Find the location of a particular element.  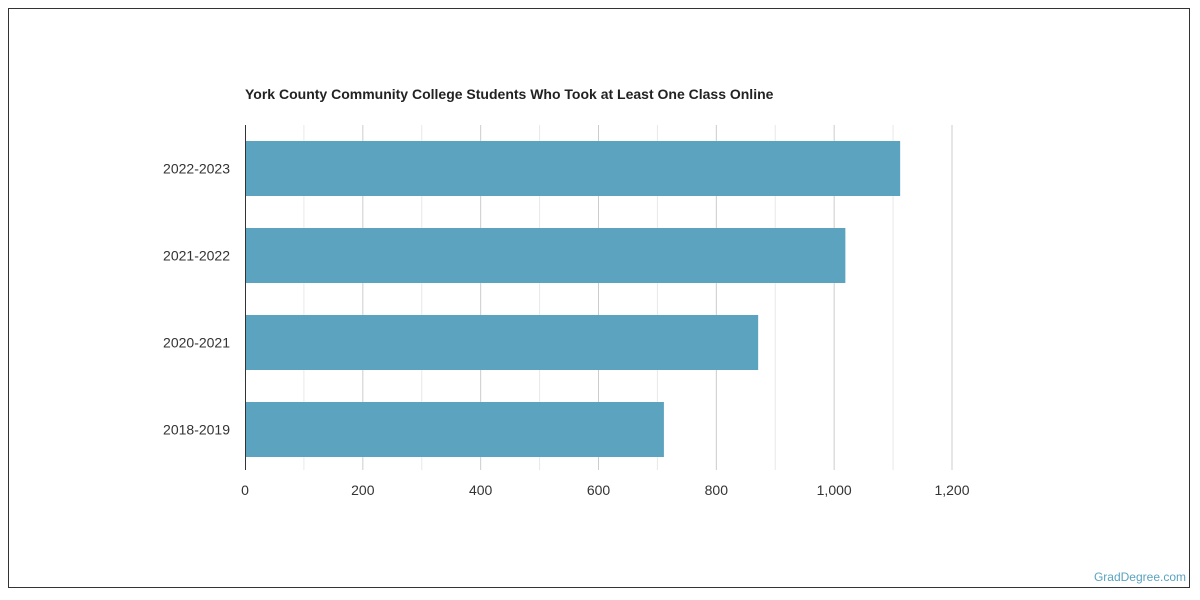

category-label: 2020-2021 is located at coordinates (196, 343).